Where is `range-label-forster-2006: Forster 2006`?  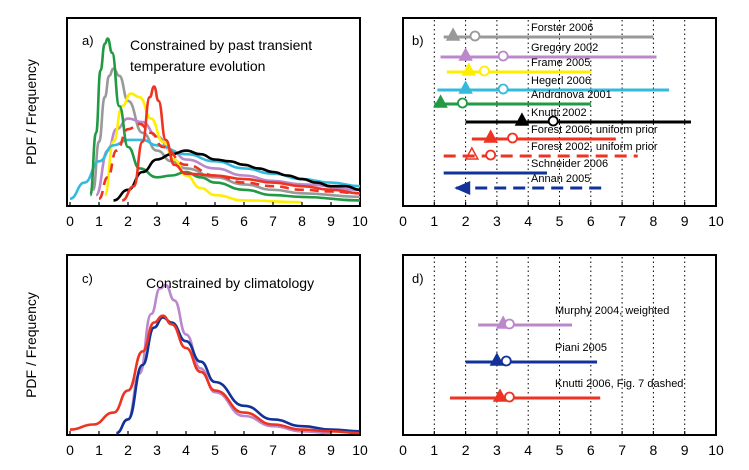 range-label-forster-2006: Forster 2006 is located at coordinates (562, 28).